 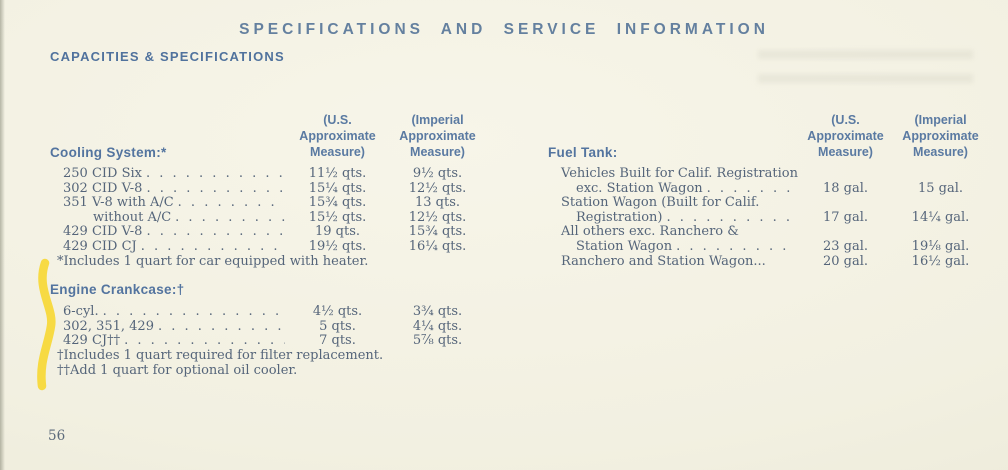 What do you see at coordinates (337, 188) in the screenshot?
I see `us-value: 15¼ qts.` at bounding box center [337, 188].